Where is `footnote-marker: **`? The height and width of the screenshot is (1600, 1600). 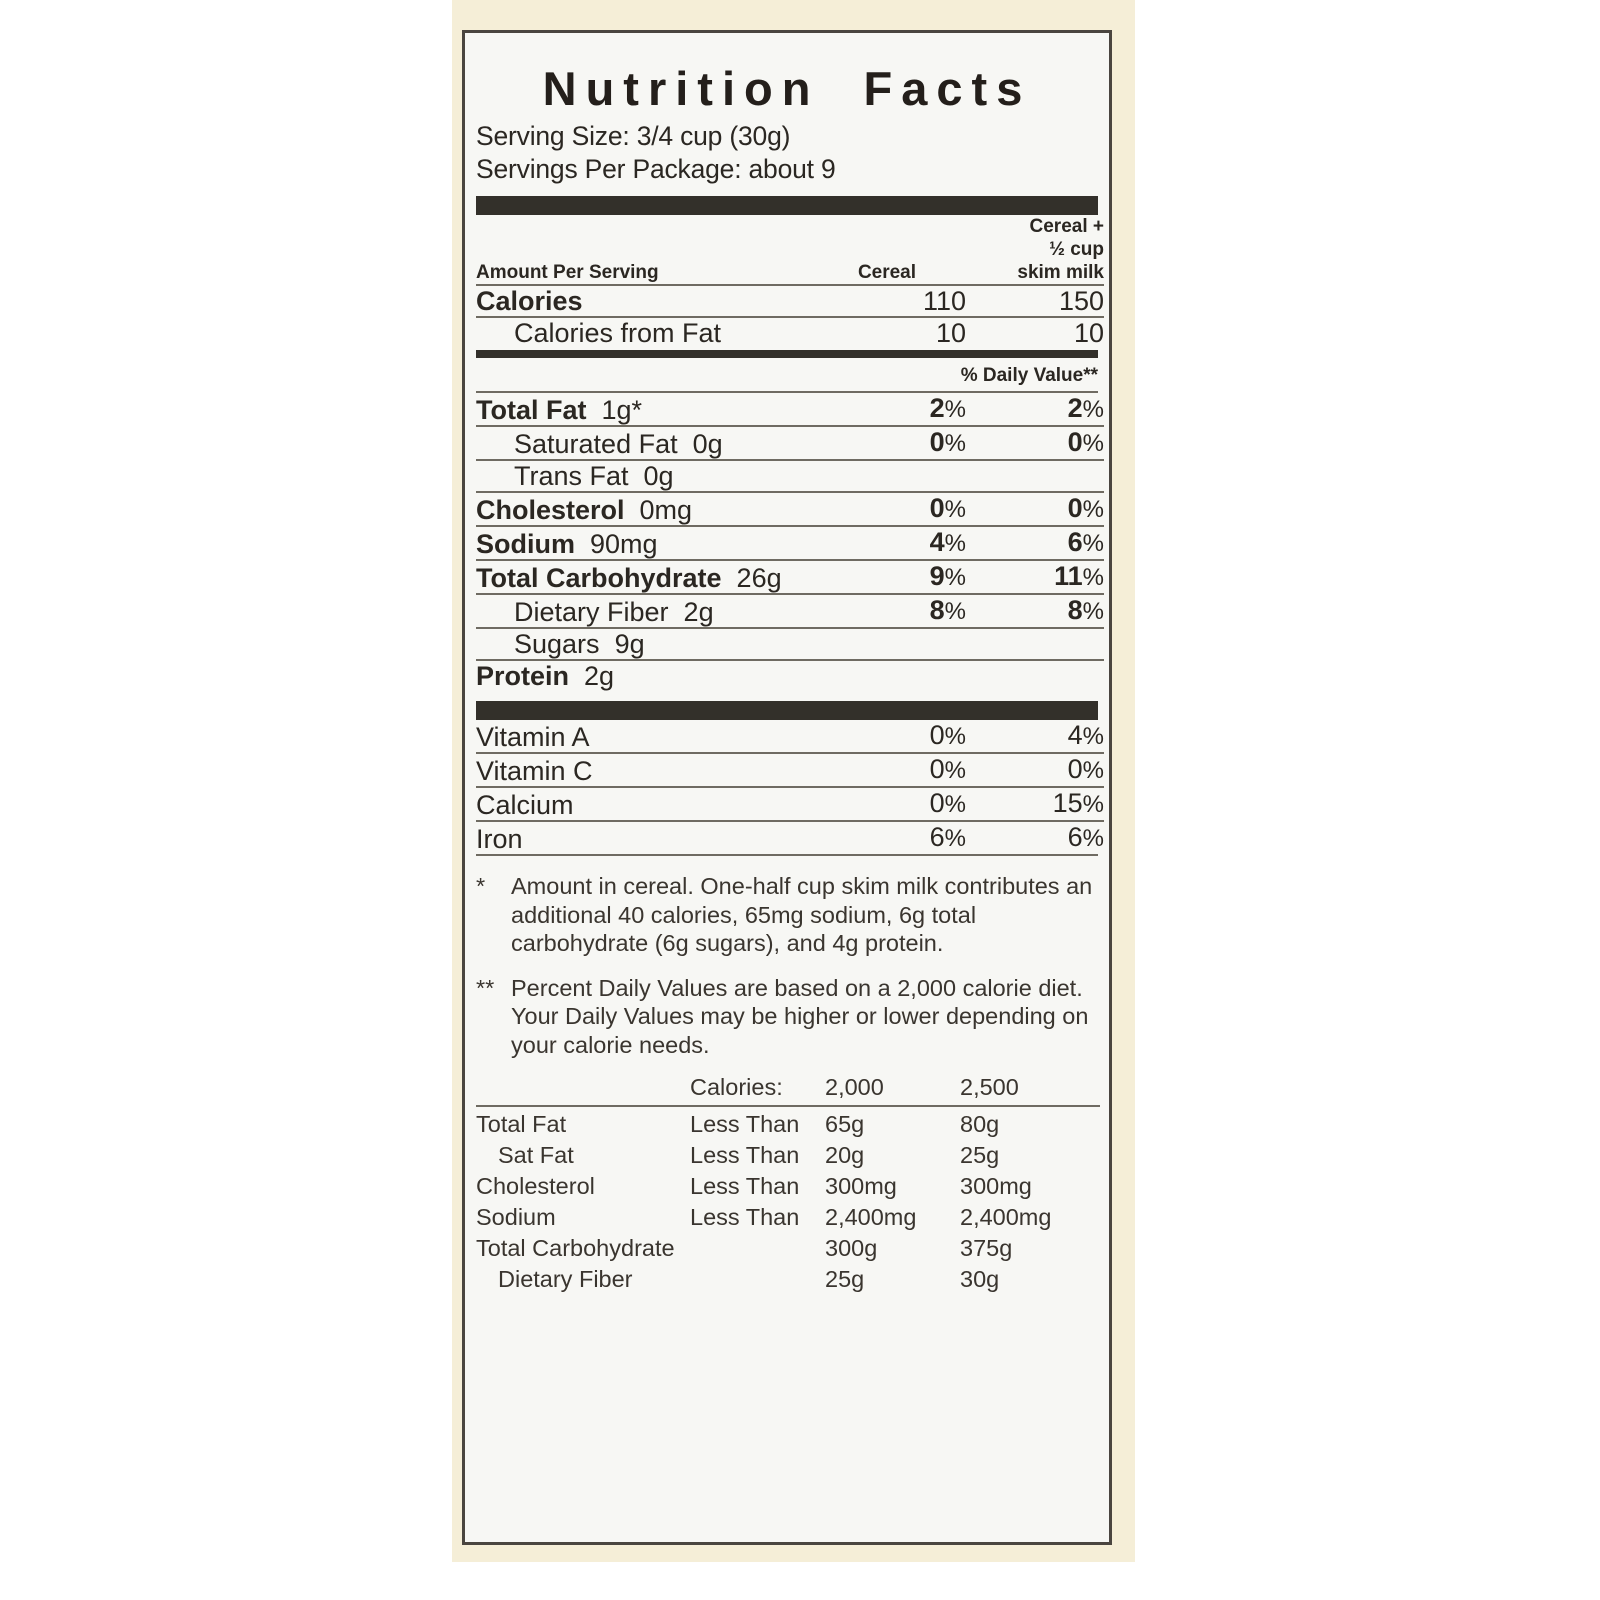
footnote-marker: ** is located at coordinates (485, 987).